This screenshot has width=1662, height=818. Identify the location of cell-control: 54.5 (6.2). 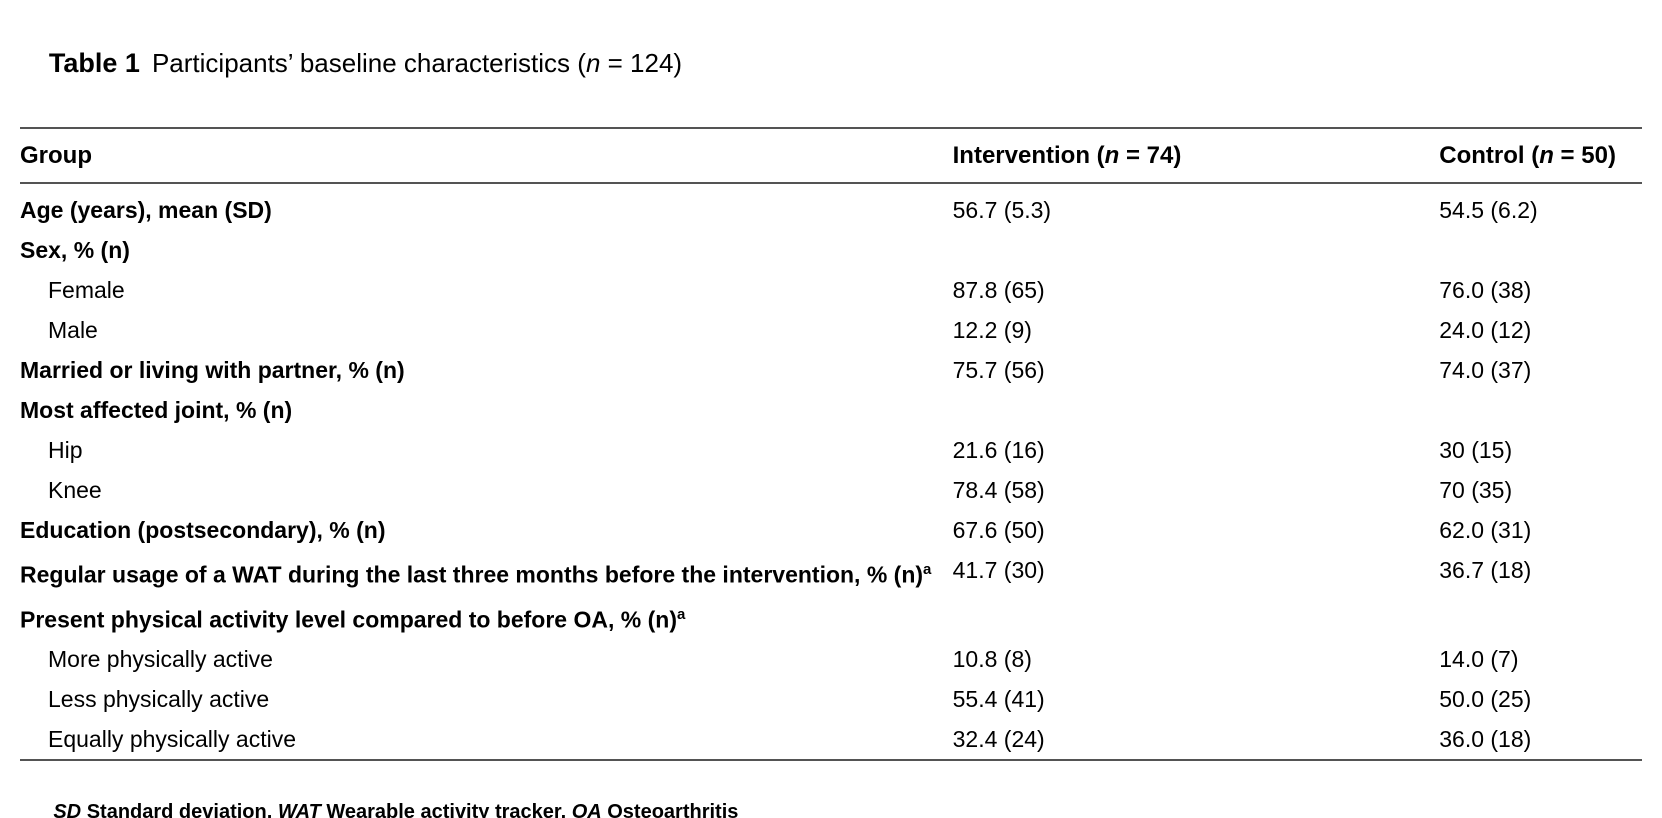
(1488, 210).